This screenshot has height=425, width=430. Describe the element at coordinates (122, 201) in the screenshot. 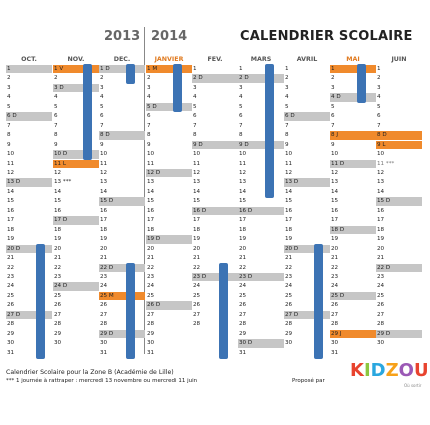

I see `day-cell: 15 D` at that location.